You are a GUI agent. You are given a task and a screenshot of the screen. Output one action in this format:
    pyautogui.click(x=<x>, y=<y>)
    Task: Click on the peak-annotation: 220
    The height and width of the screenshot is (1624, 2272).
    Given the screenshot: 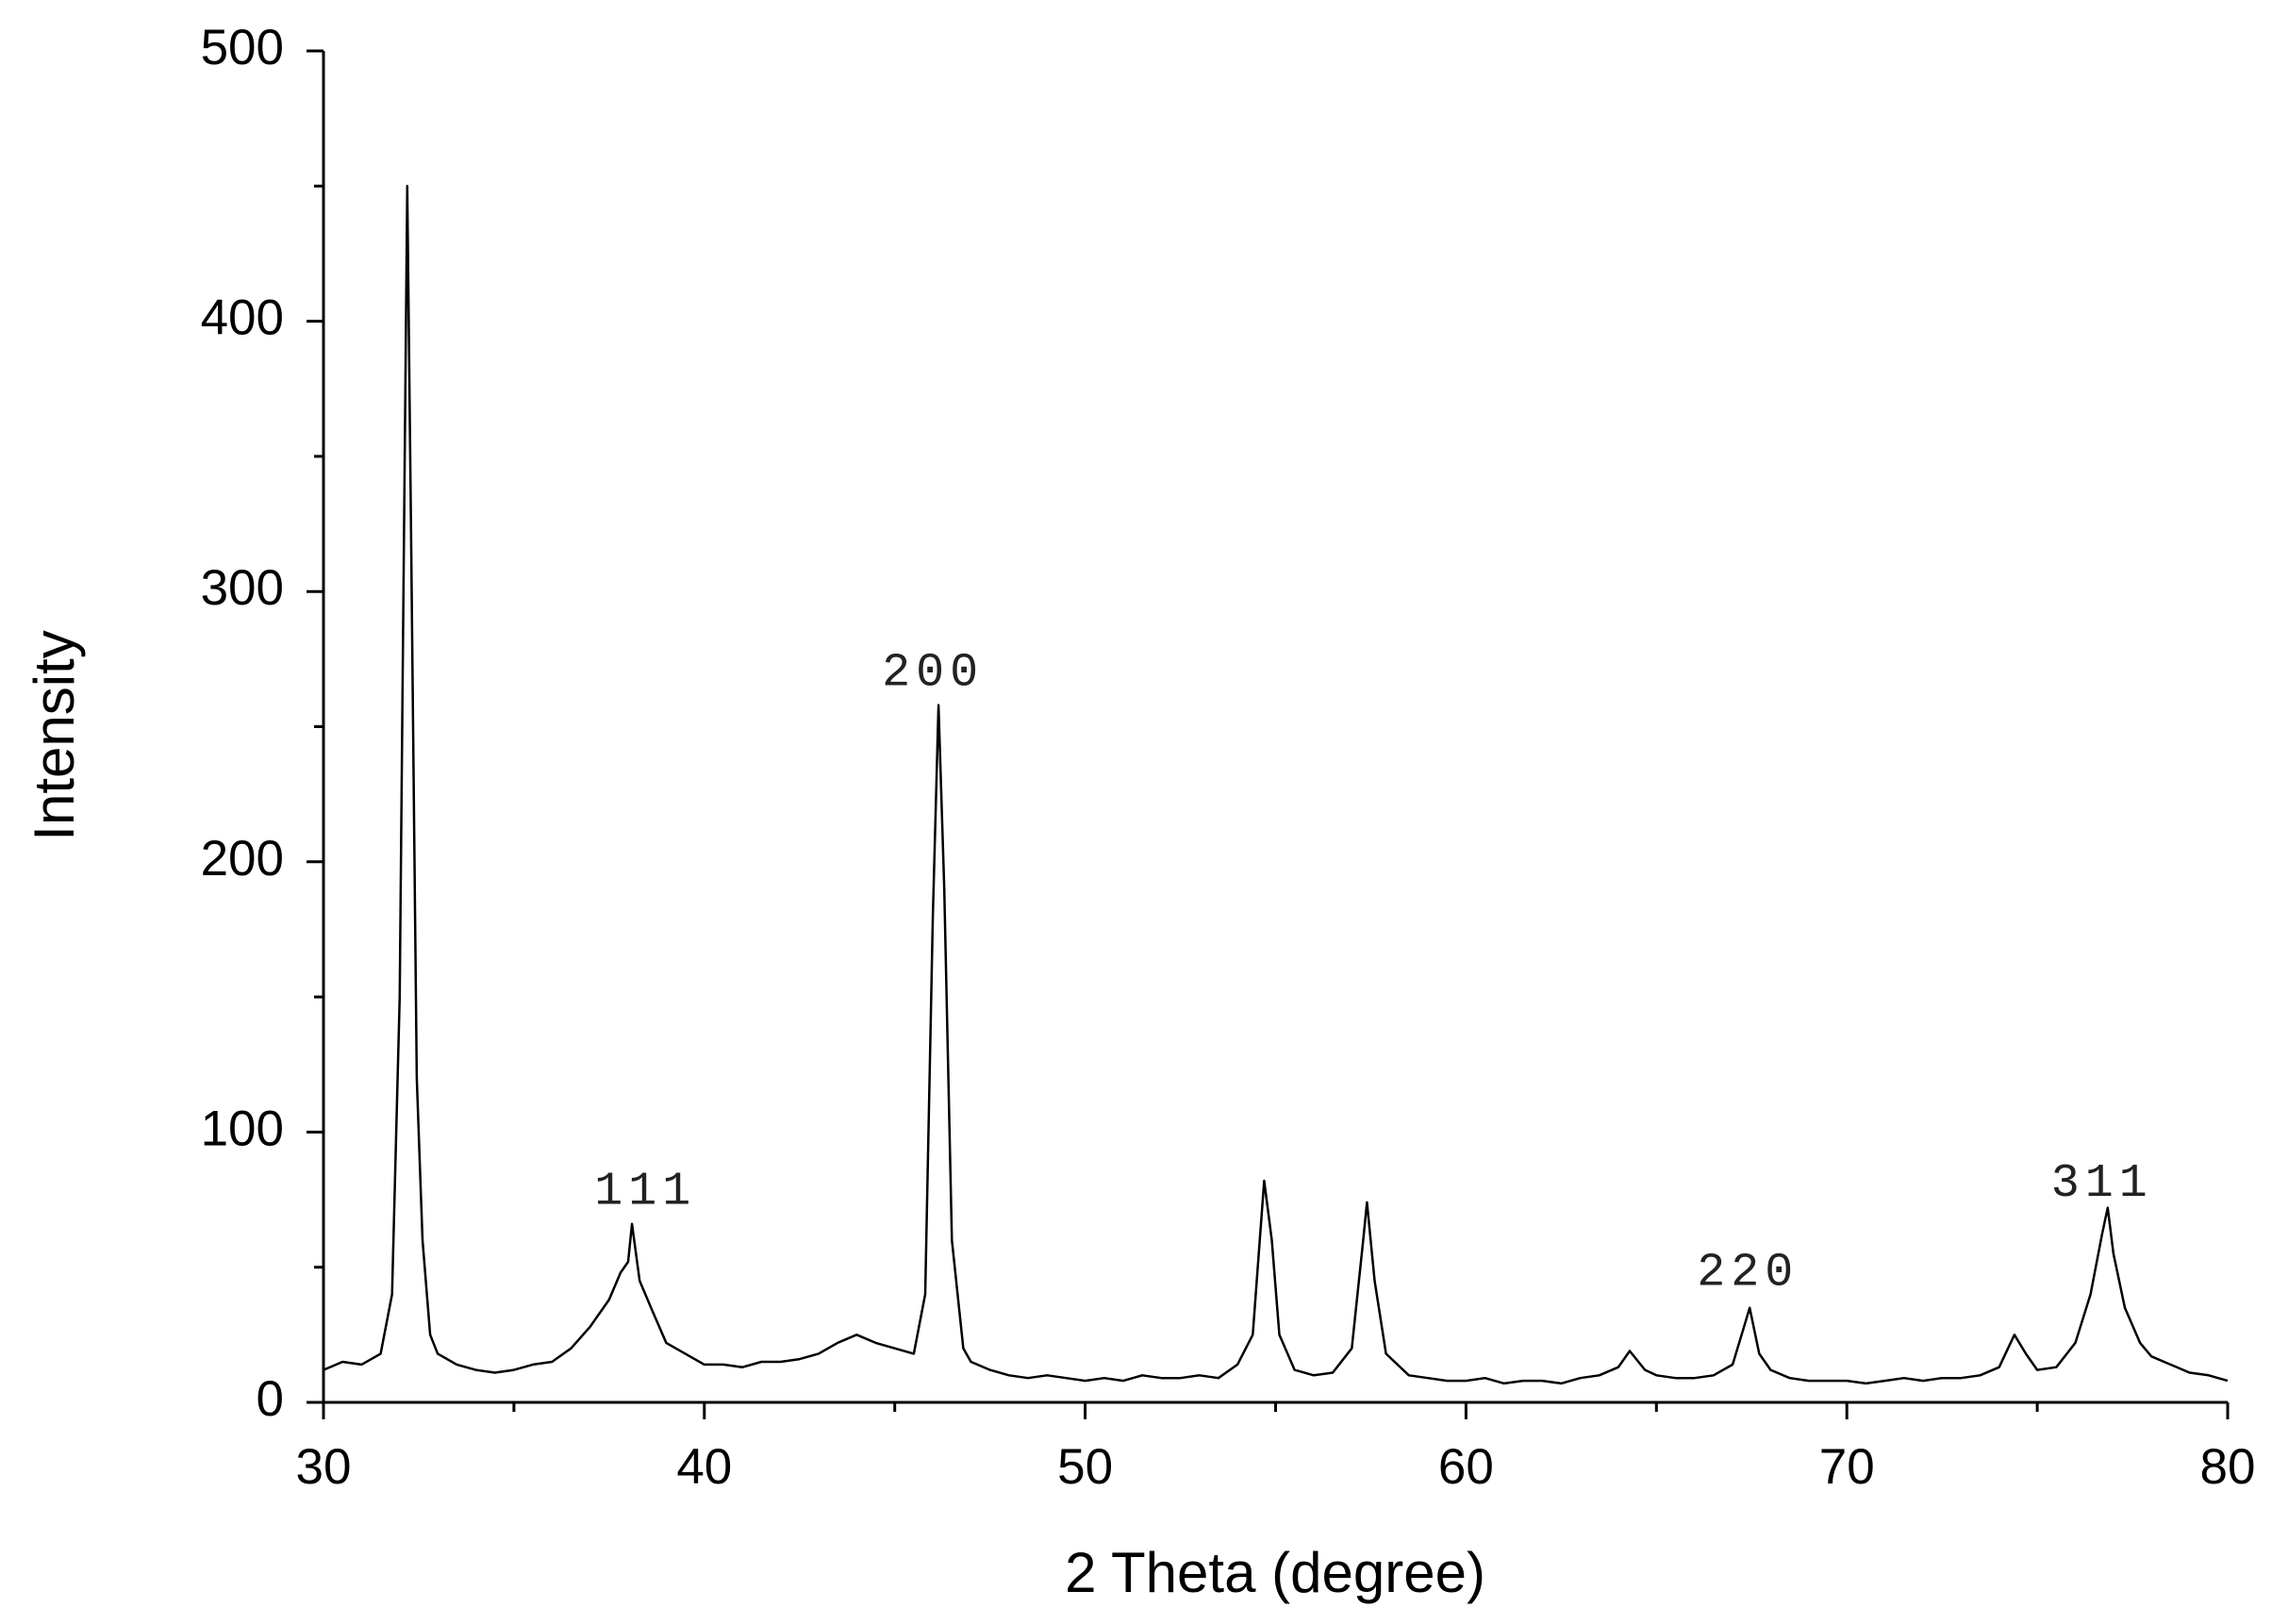 What is the action you would take?
    pyautogui.click(x=1748, y=1274)
    